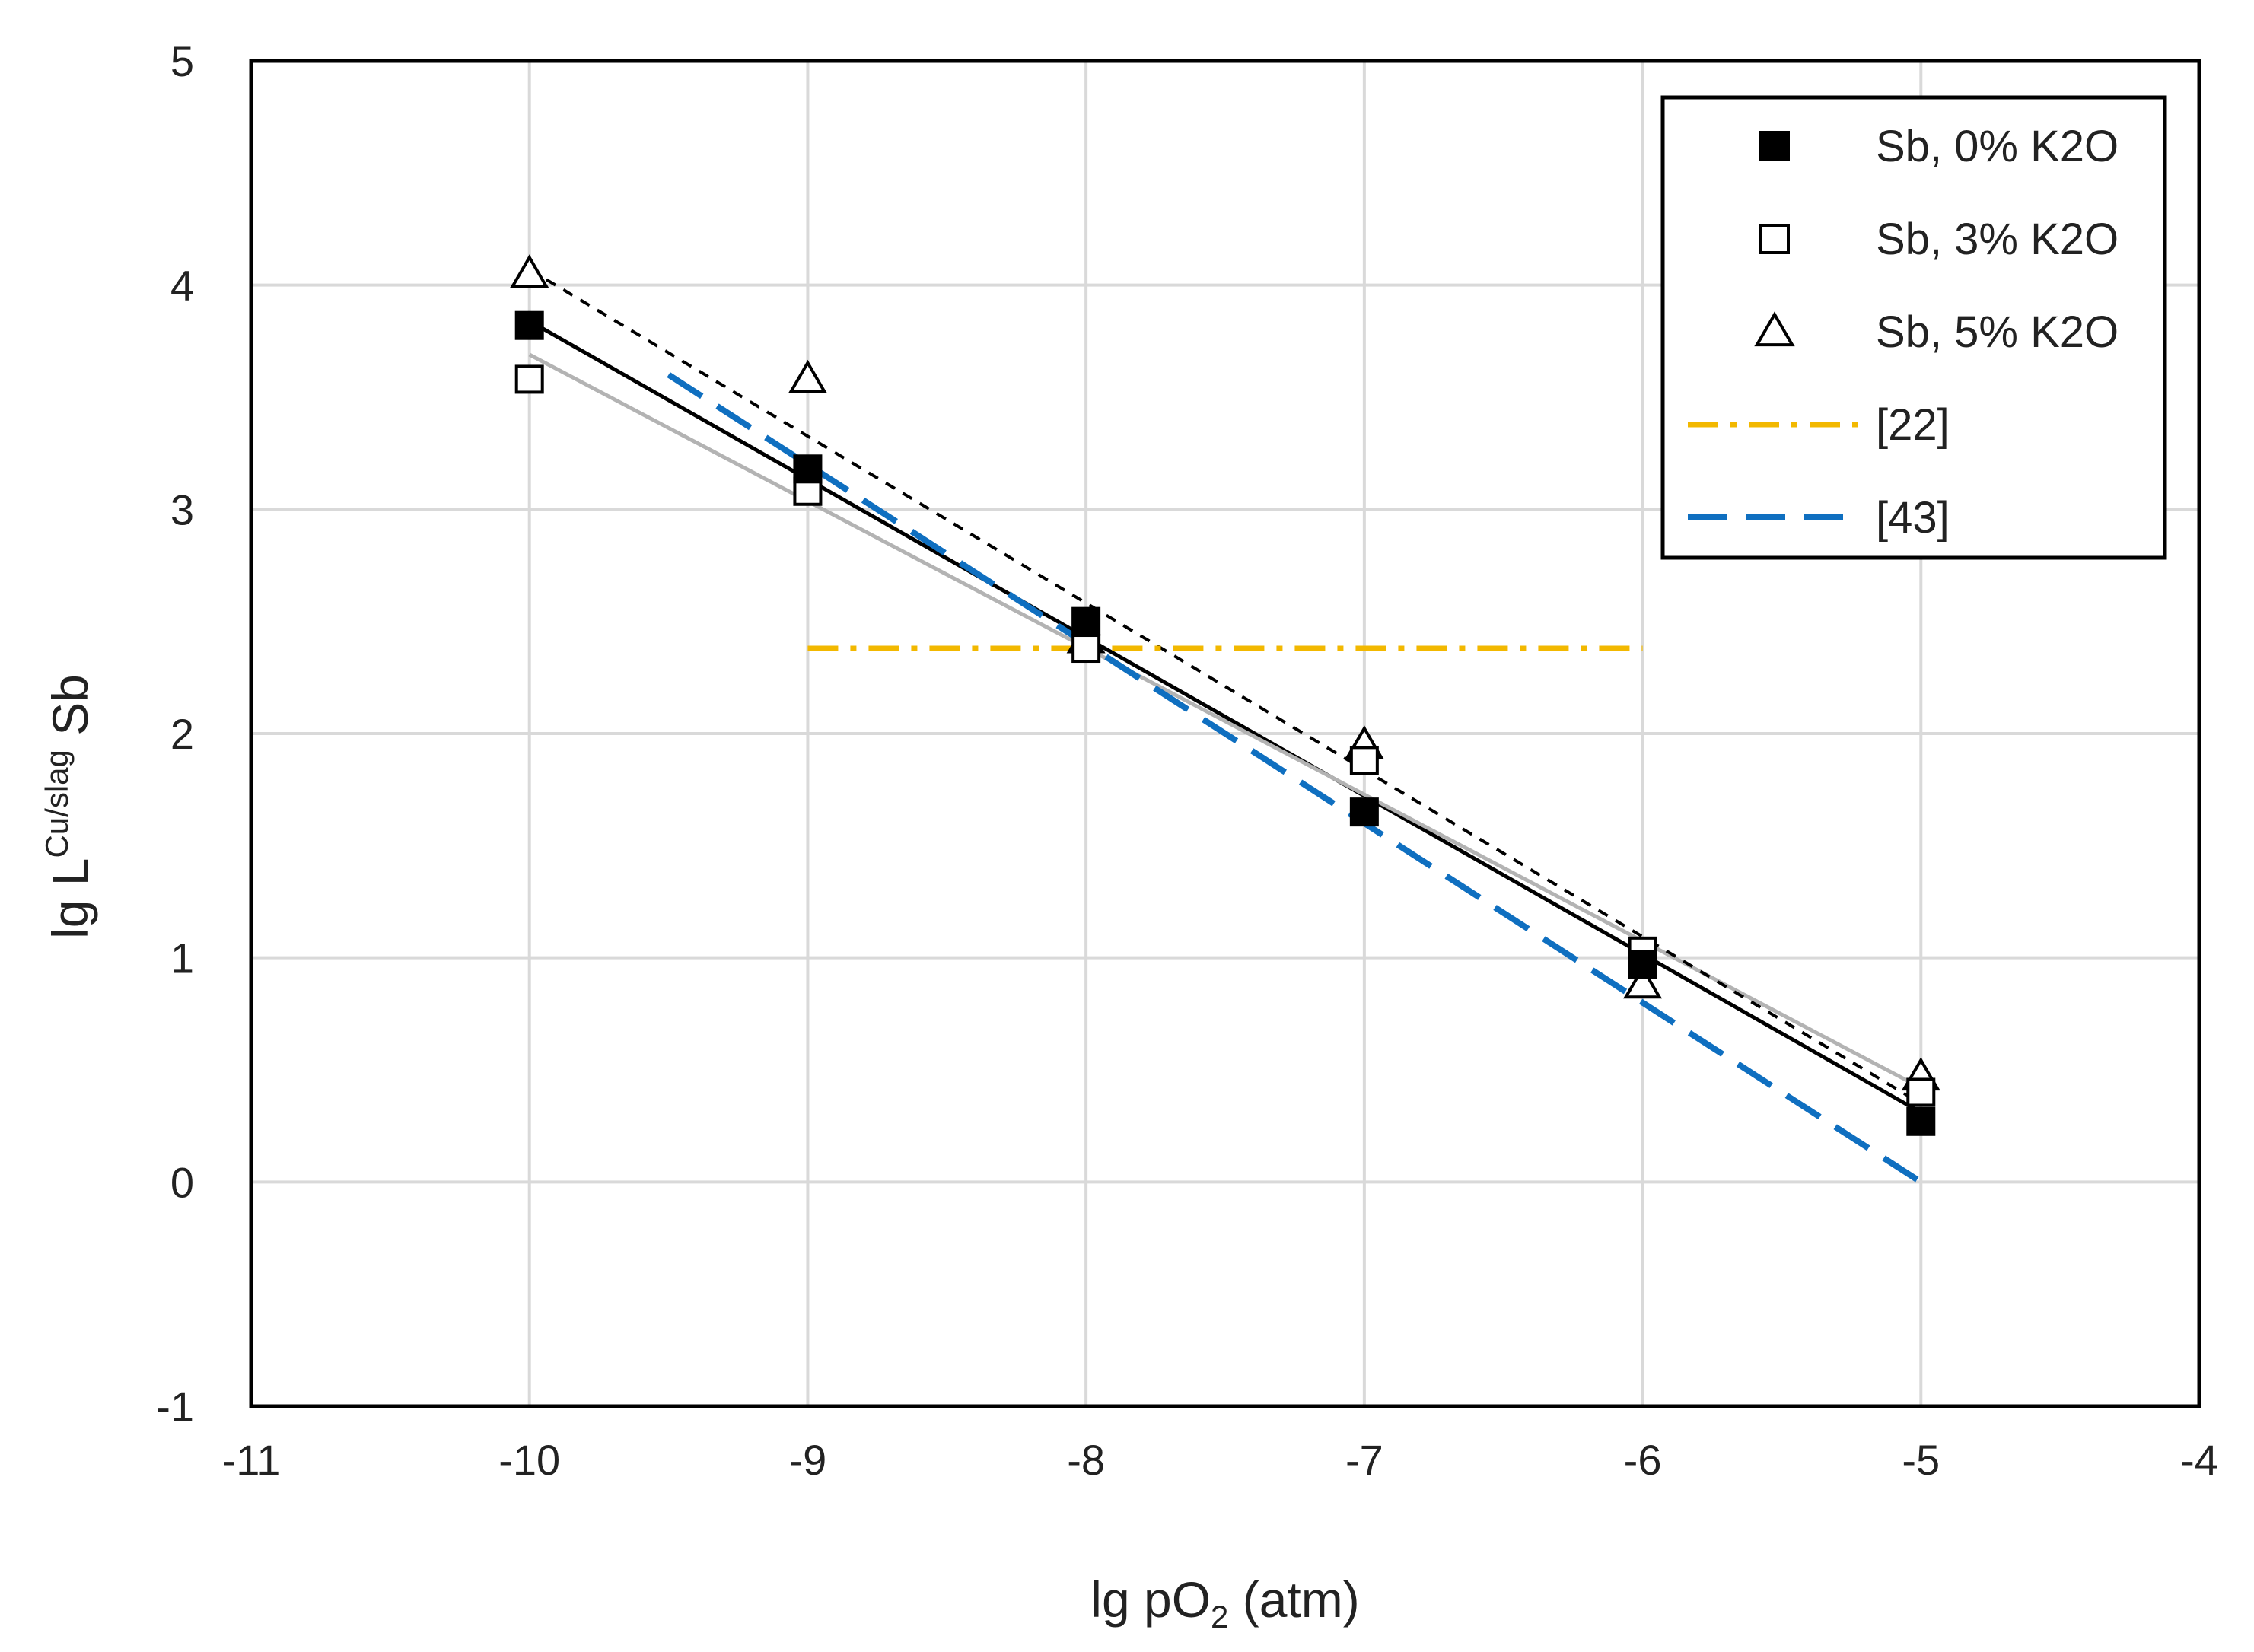  I want to click on legend-label: Sb, 0% K2O, so click(1997, 146).